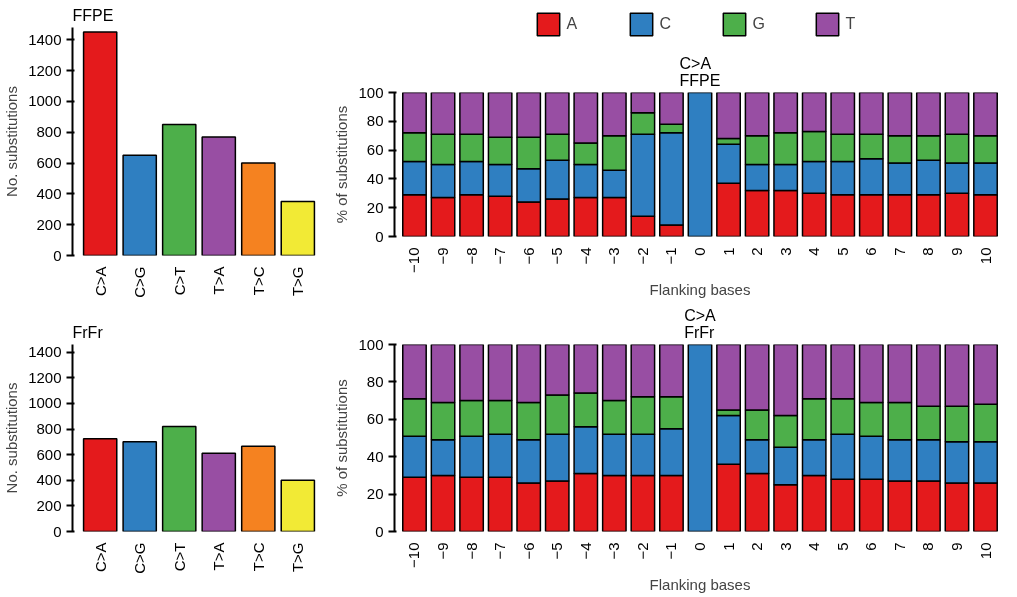 The height and width of the screenshot is (597, 1017). I want to click on y-tick-label: 100, so click(371, 92).